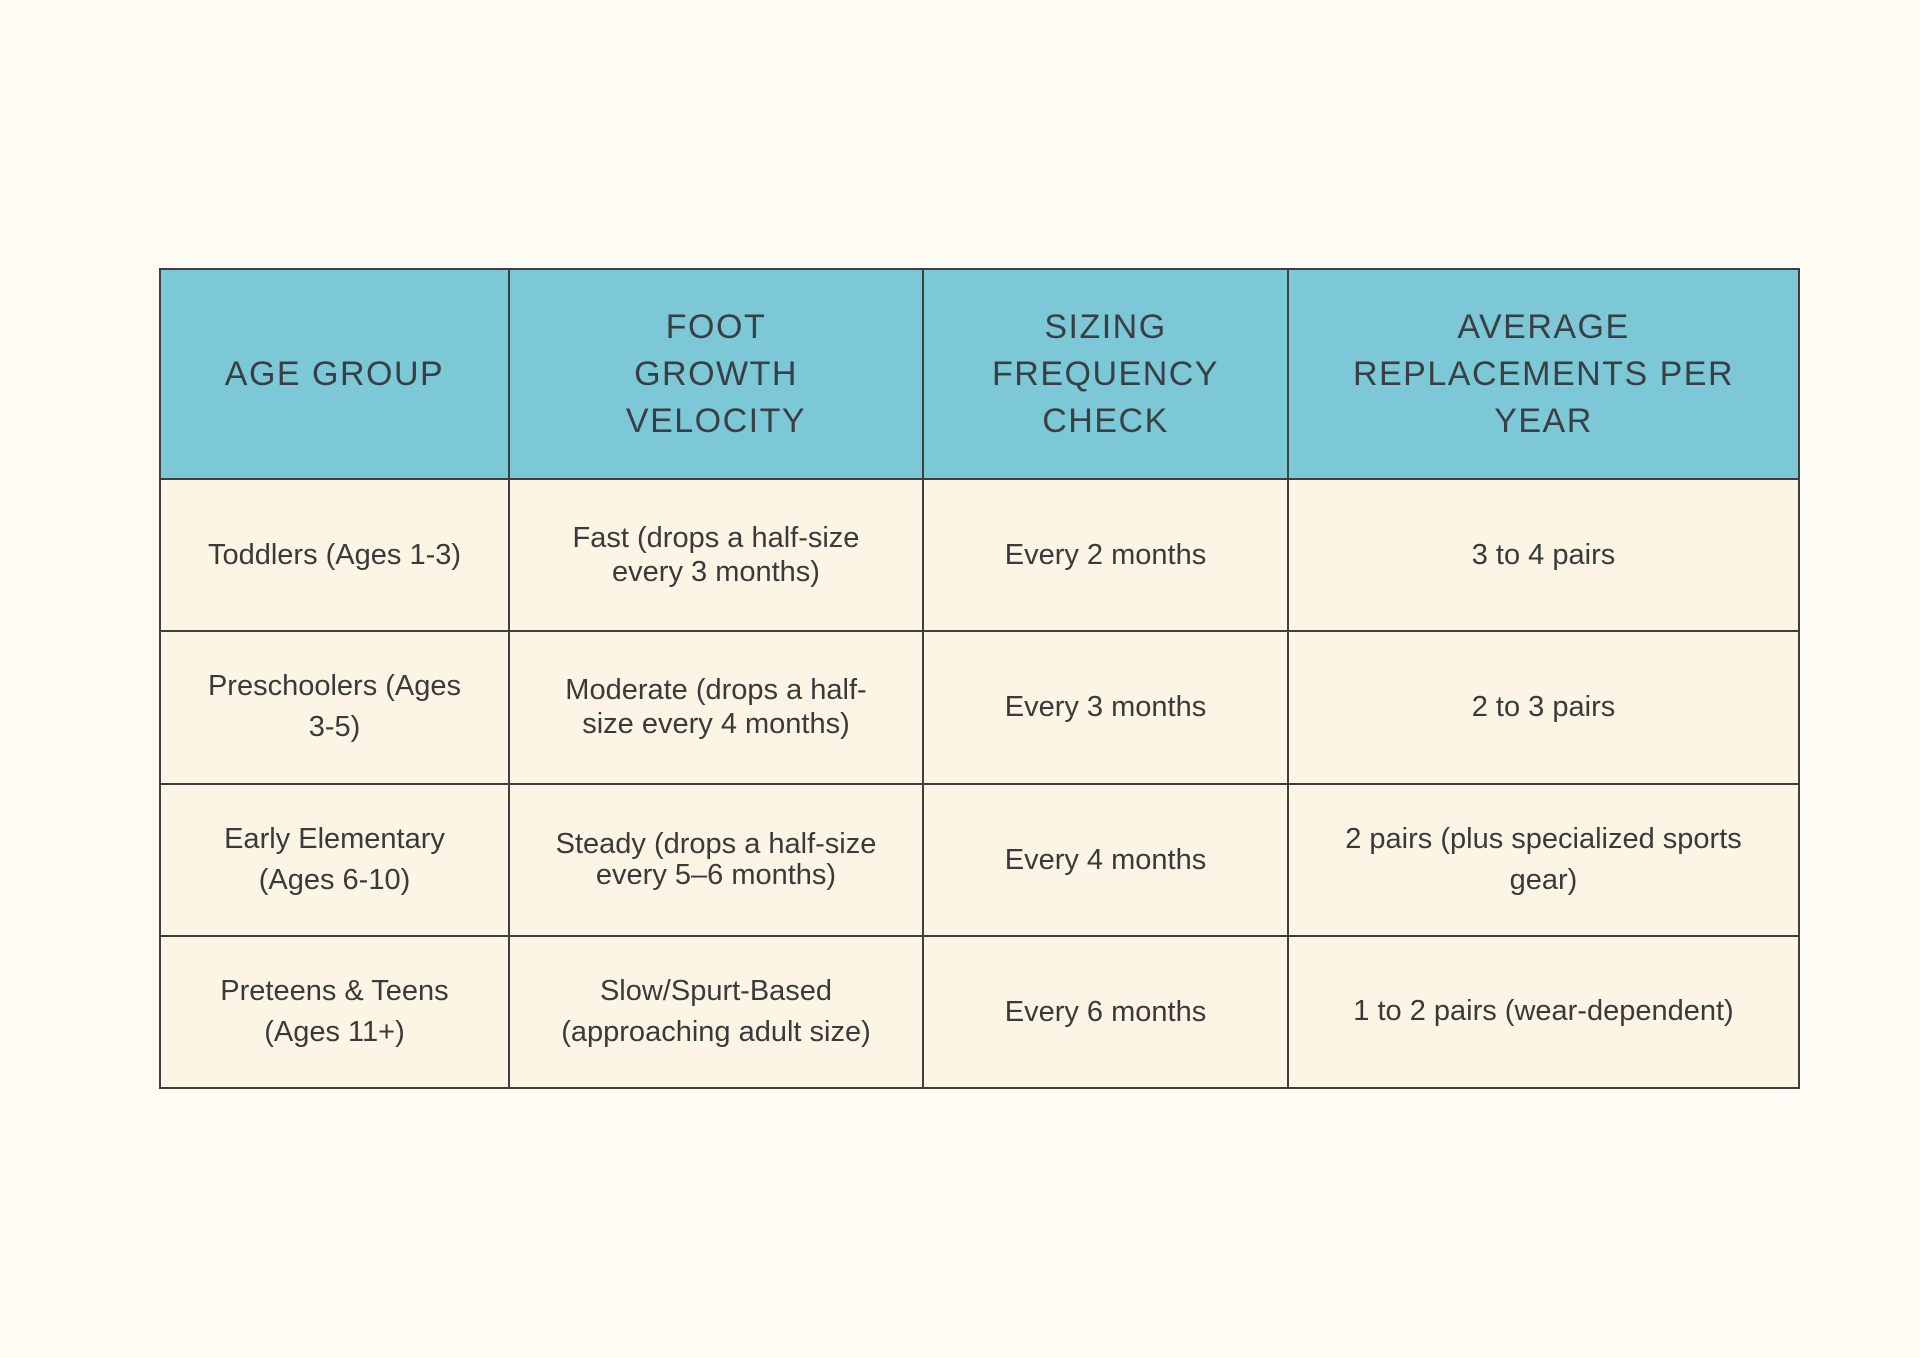  Describe the element at coordinates (716, 374) in the screenshot. I see `header-foot-growth-velocity: FOOT GROWTH VELOCITY` at that location.